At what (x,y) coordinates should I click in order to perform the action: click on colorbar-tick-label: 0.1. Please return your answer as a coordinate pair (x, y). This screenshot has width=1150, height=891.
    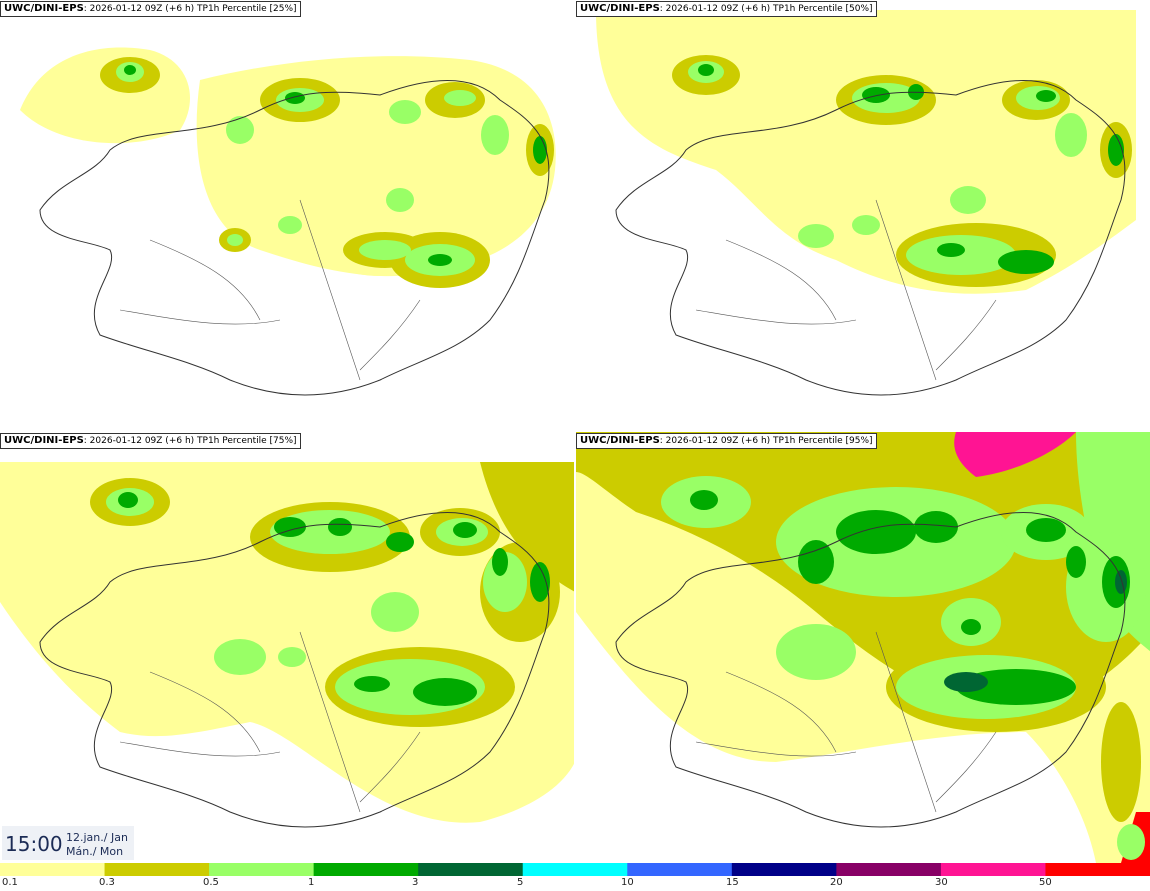
    Looking at the image, I should click on (10, 882).